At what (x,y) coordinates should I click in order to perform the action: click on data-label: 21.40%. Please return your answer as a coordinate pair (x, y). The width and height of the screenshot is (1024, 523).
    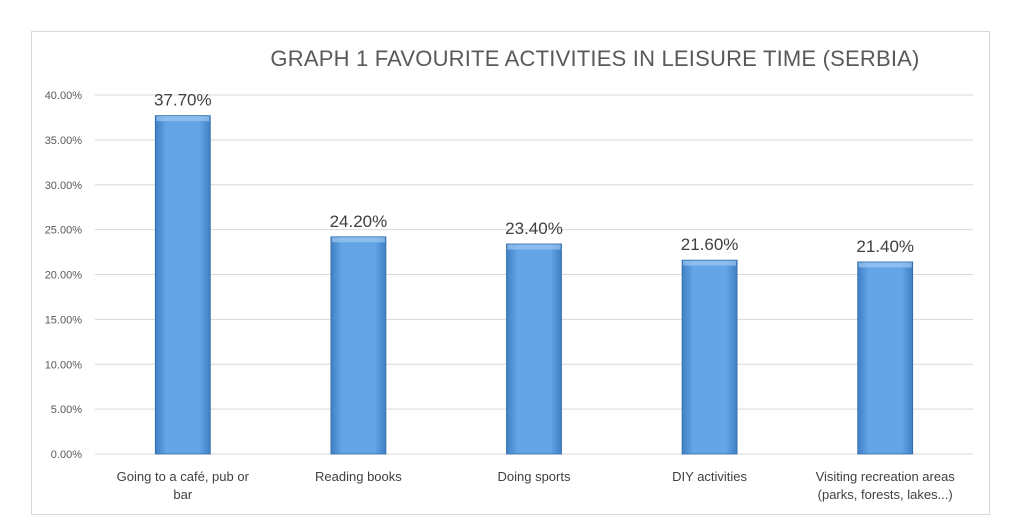
    Looking at the image, I should click on (885, 246).